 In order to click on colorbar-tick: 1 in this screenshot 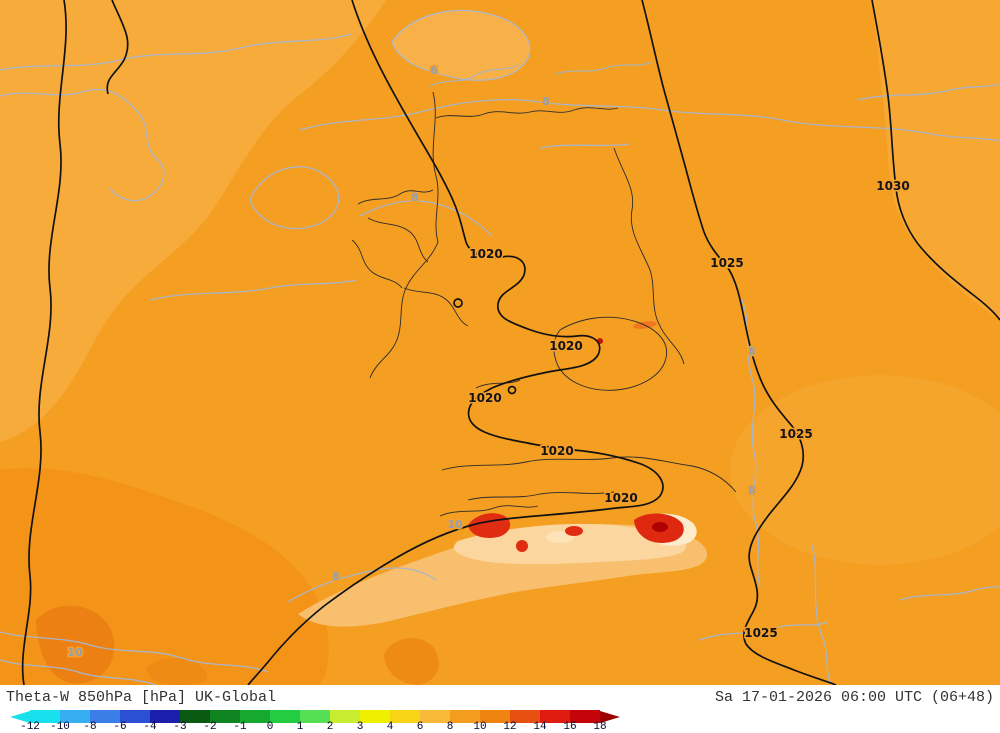, I will do `click(300, 727)`.